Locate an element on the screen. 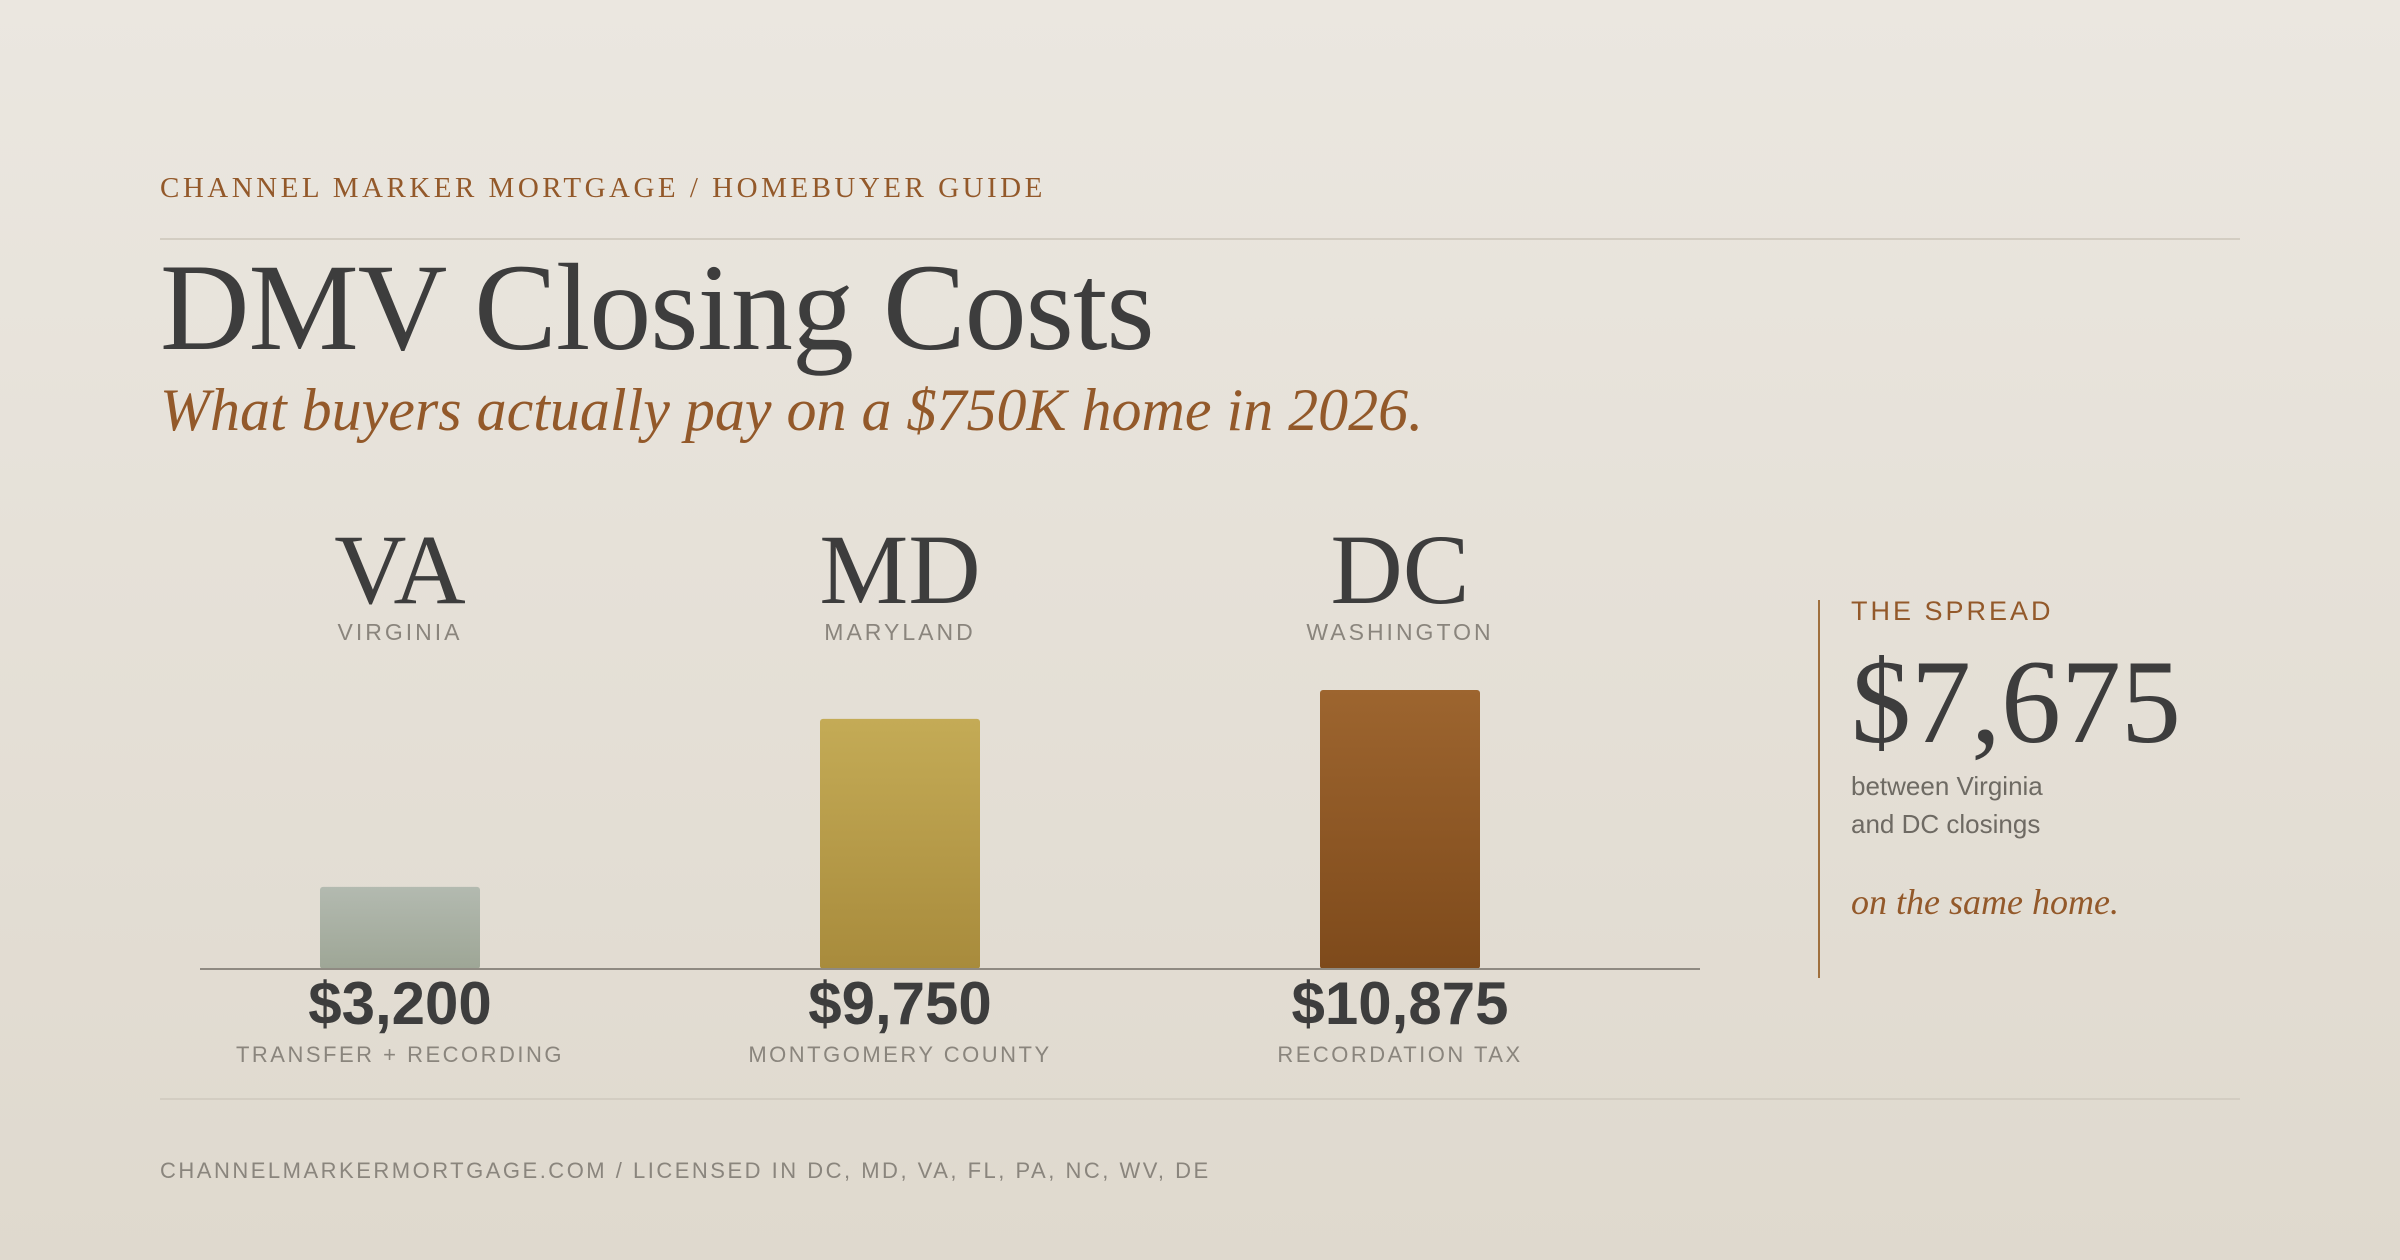 The height and width of the screenshot is (1260, 2400). spread-label: THE SPREAD is located at coordinates (1952, 611).